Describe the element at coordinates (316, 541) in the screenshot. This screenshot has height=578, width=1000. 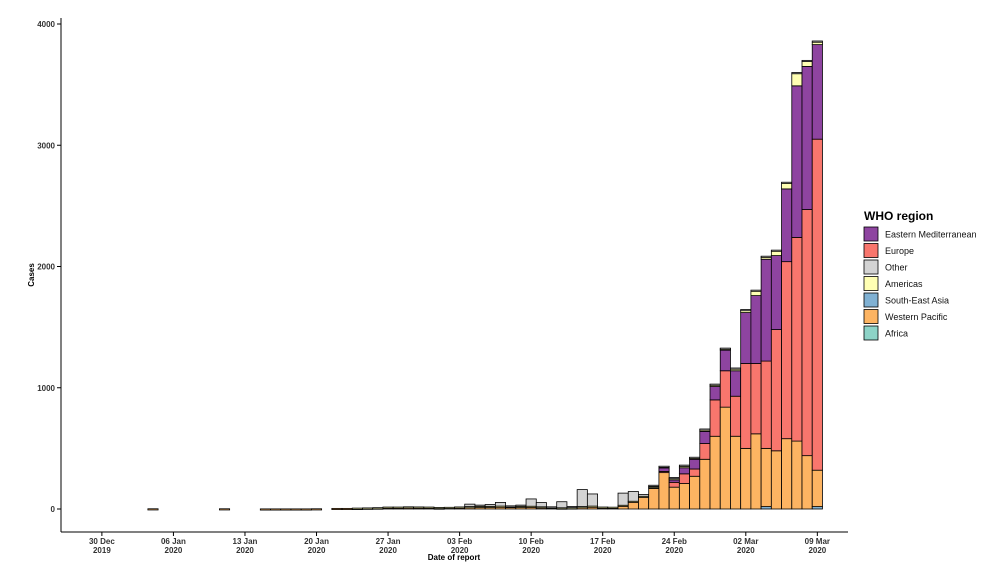
I see `x-tick-label: 20 Jan` at that location.